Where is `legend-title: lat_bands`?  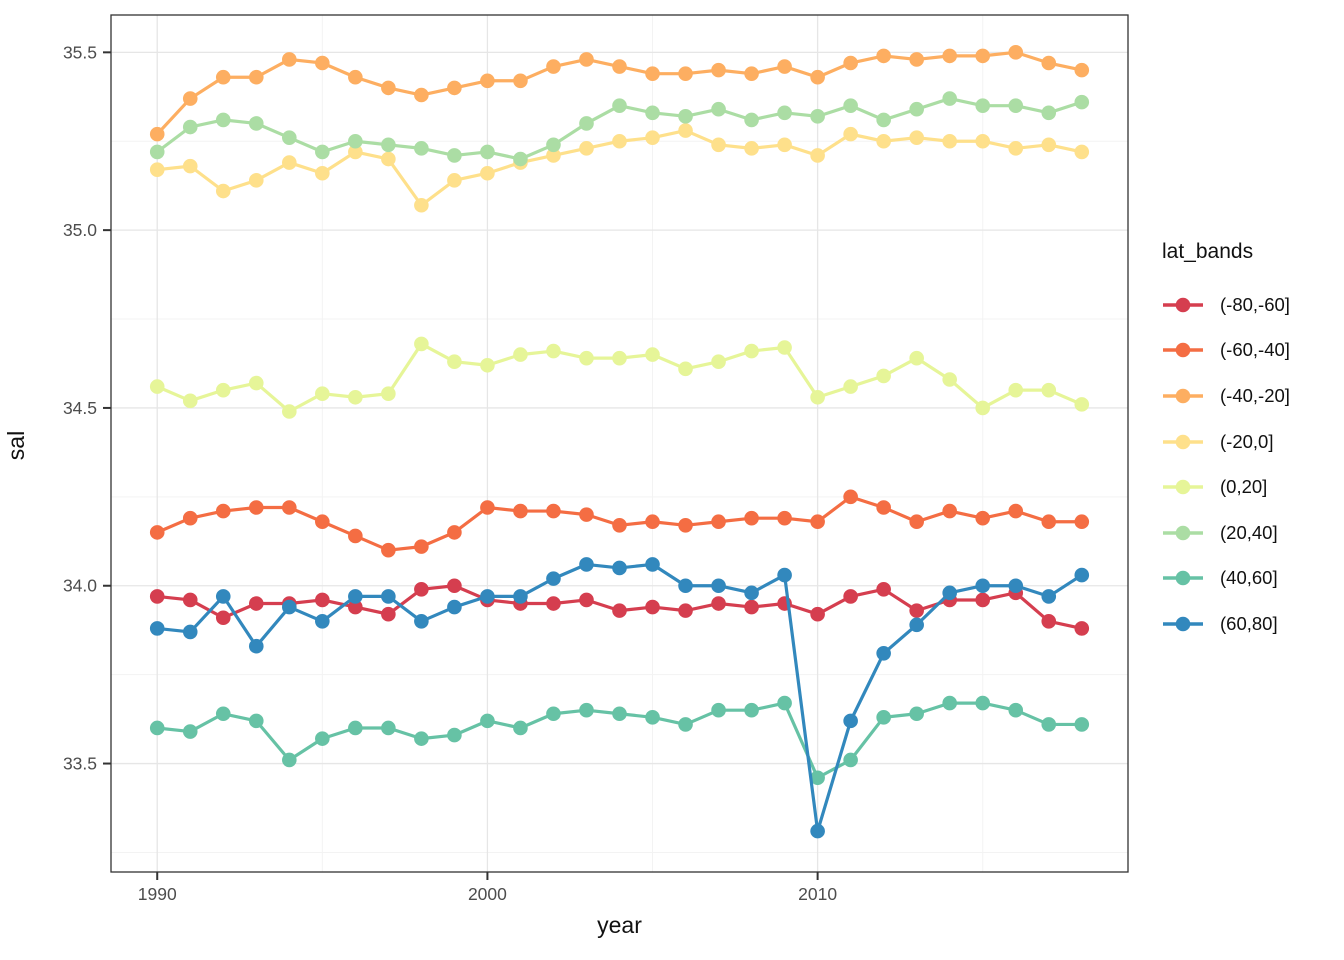
legend-title: lat_bands is located at coordinates (1208, 251).